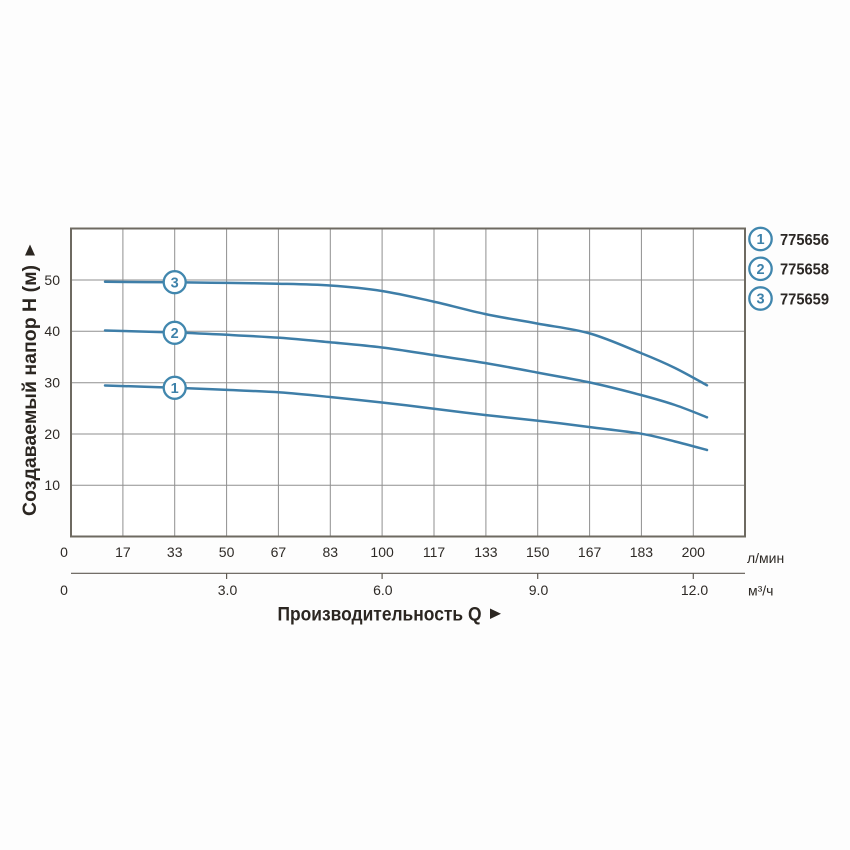 This screenshot has width=850, height=850. Describe the element at coordinates (380, 614) in the screenshot. I see `svg-text: Производительность Q` at that location.